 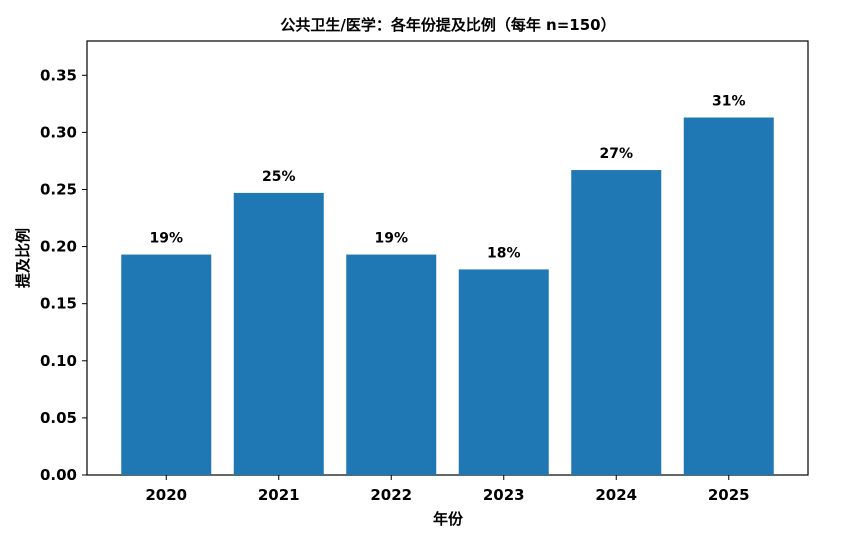 I want to click on y-axis-label: 提及比例, so click(x=23, y=258).